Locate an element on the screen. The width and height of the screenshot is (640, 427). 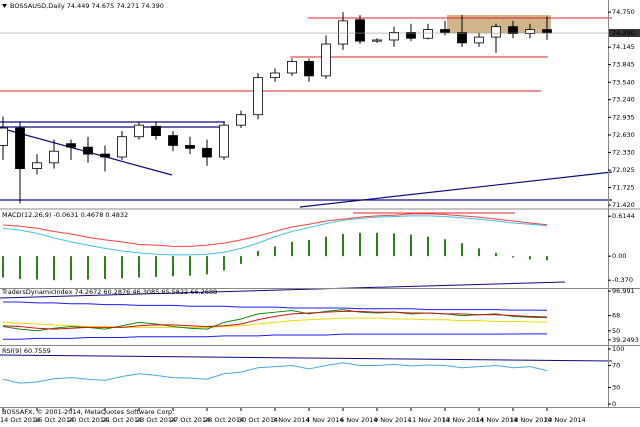
x-tick-label: 11 Nov 2014 is located at coordinates (429, 420).